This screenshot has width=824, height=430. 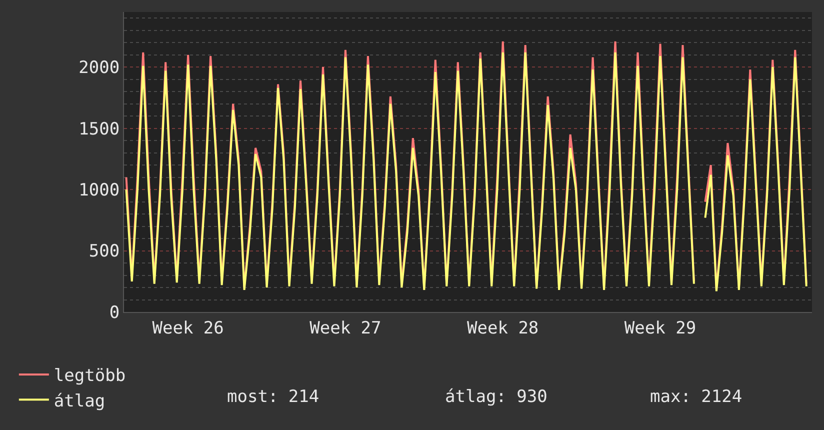 I want to click on legend-label: átlag, so click(x=80, y=401).